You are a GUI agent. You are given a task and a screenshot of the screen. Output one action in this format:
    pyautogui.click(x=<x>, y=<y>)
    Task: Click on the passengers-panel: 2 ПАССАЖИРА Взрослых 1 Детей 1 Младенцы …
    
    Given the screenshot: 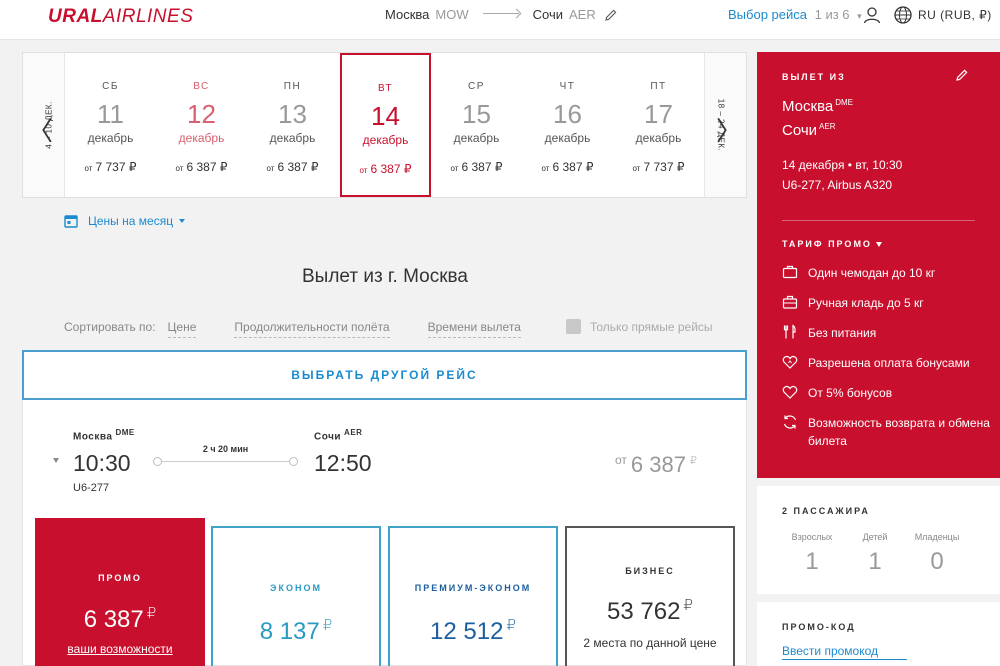 What is the action you would take?
    pyautogui.click(x=878, y=540)
    